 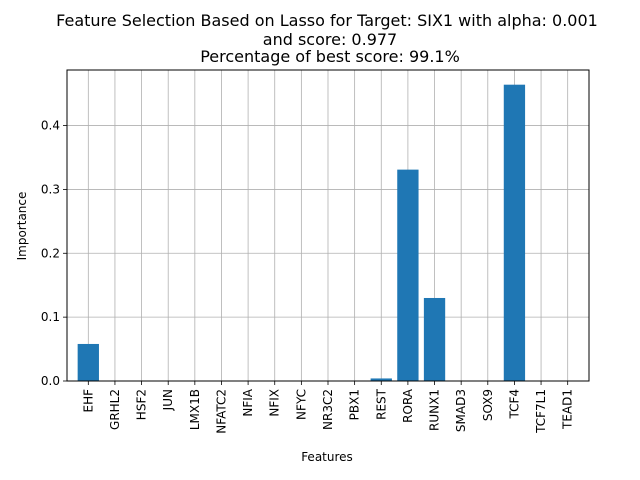 I want to click on bar-runx1, so click(x=434, y=339).